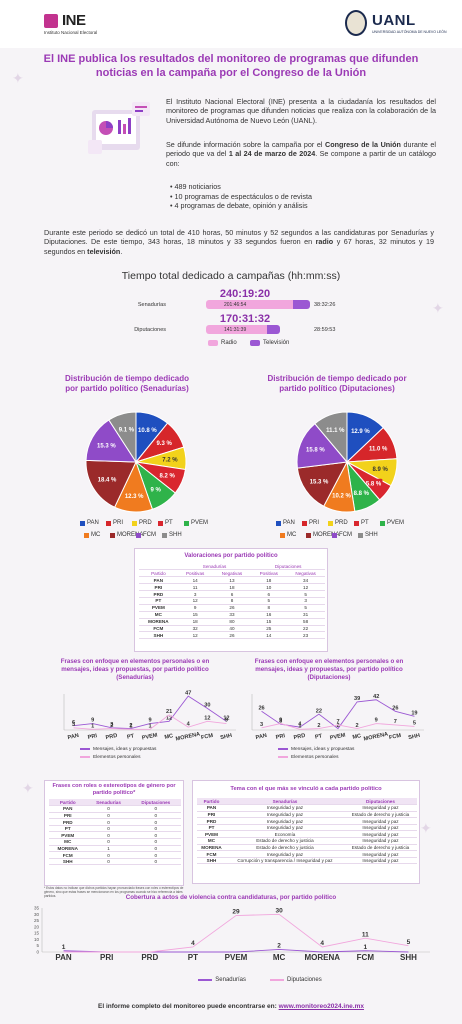 This screenshot has width=462, height=1024. Describe the element at coordinates (164, 444) in the screenshot. I see `pie-slice-label: 9.3 %` at that location.